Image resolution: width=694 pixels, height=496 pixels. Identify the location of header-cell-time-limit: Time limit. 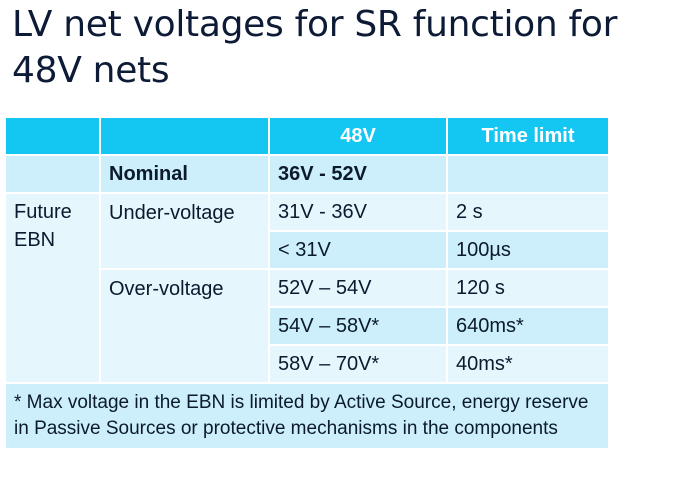
(528, 136).